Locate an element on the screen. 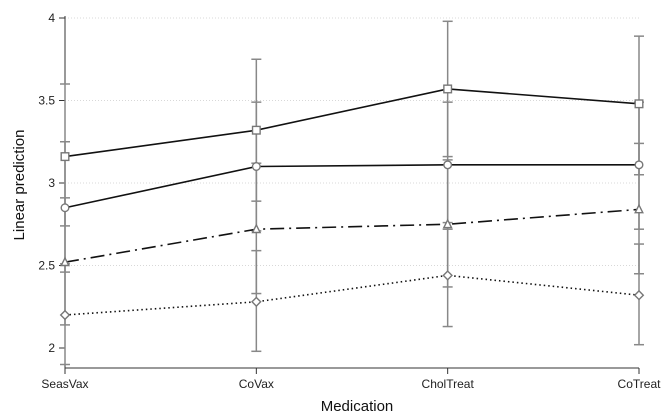 The image size is (663, 416). y-tick-label: 3.5 is located at coordinates (46, 101).